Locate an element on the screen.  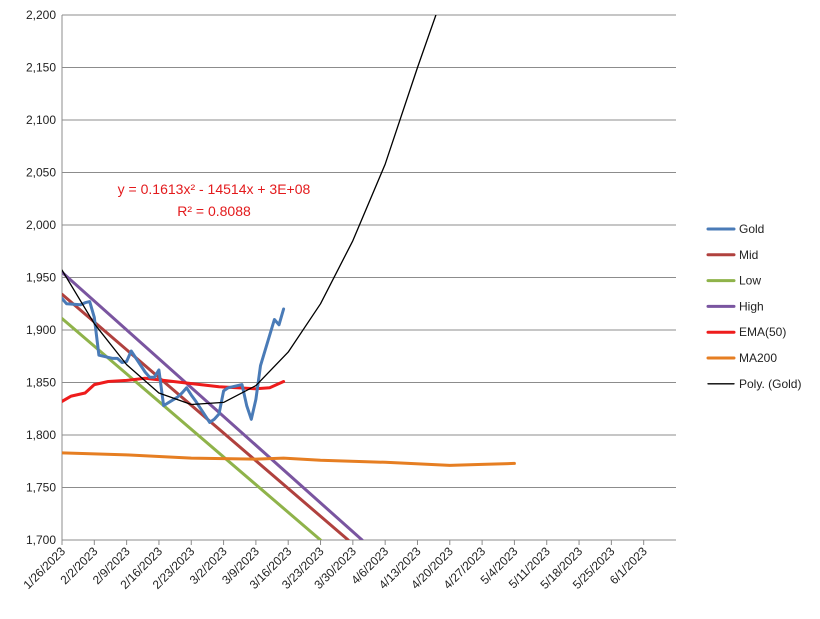
legend-label-low: Low is located at coordinates (750, 281).